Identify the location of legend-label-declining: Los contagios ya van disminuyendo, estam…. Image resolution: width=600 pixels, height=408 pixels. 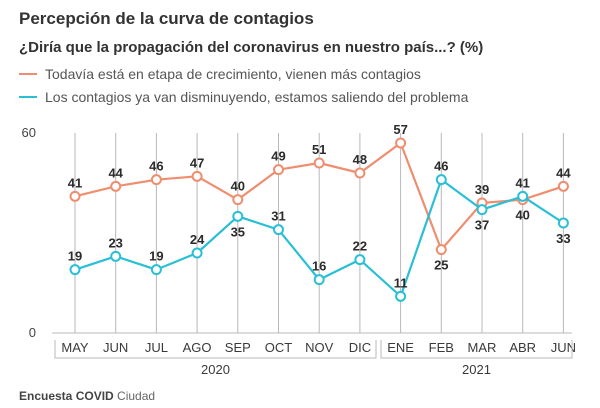
(257, 97).